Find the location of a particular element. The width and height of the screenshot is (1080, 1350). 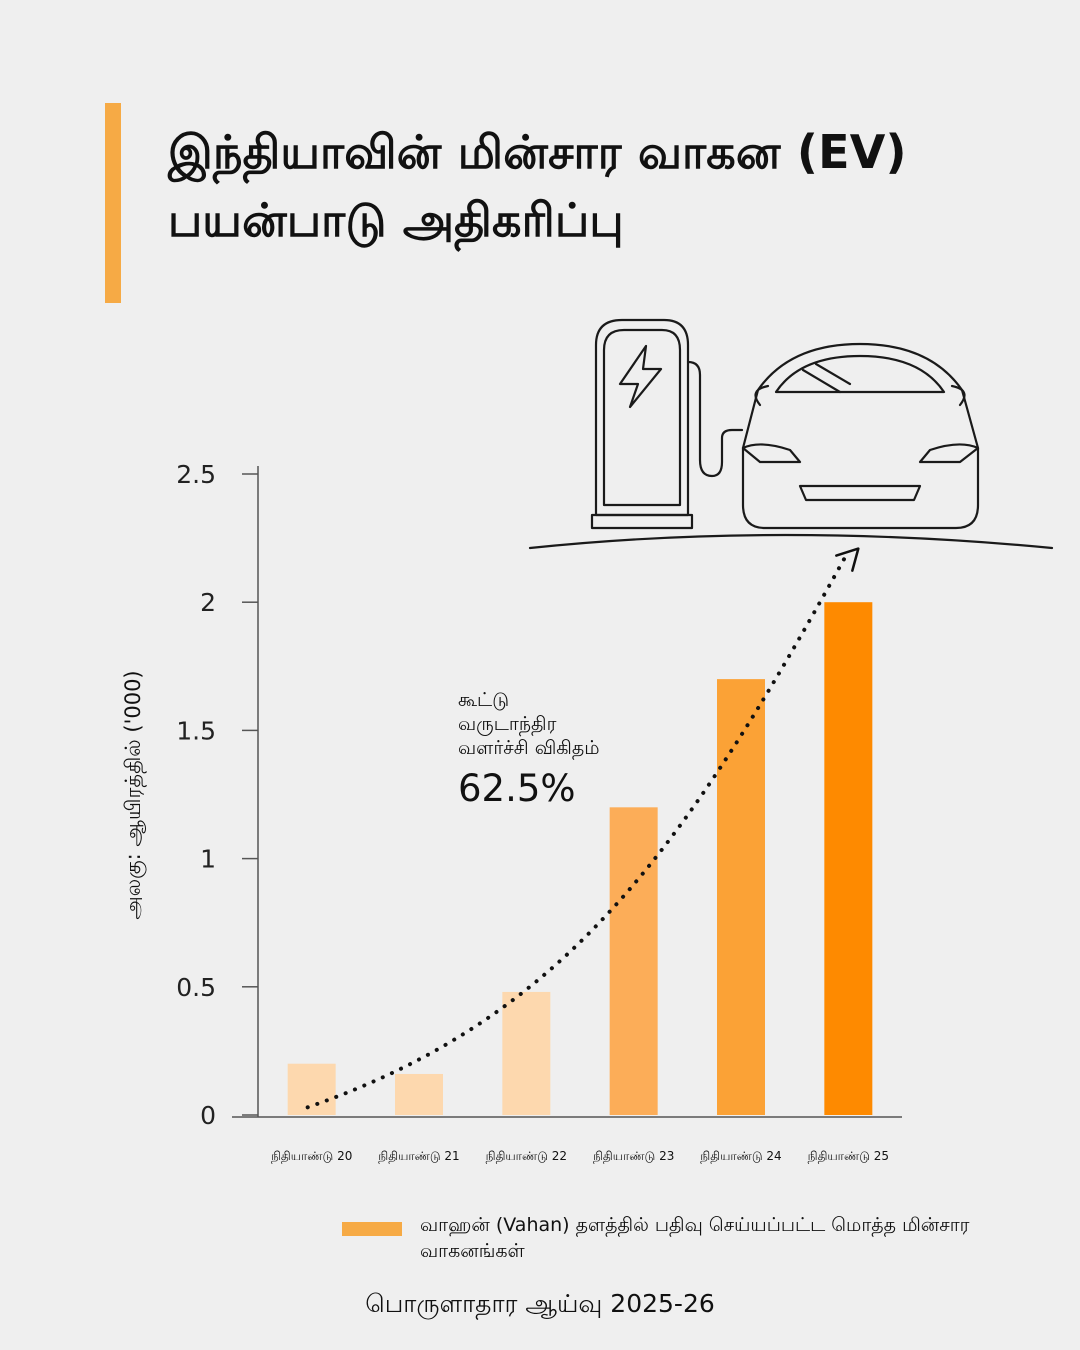

y-tick-label: 0 is located at coordinates (208, 1115).